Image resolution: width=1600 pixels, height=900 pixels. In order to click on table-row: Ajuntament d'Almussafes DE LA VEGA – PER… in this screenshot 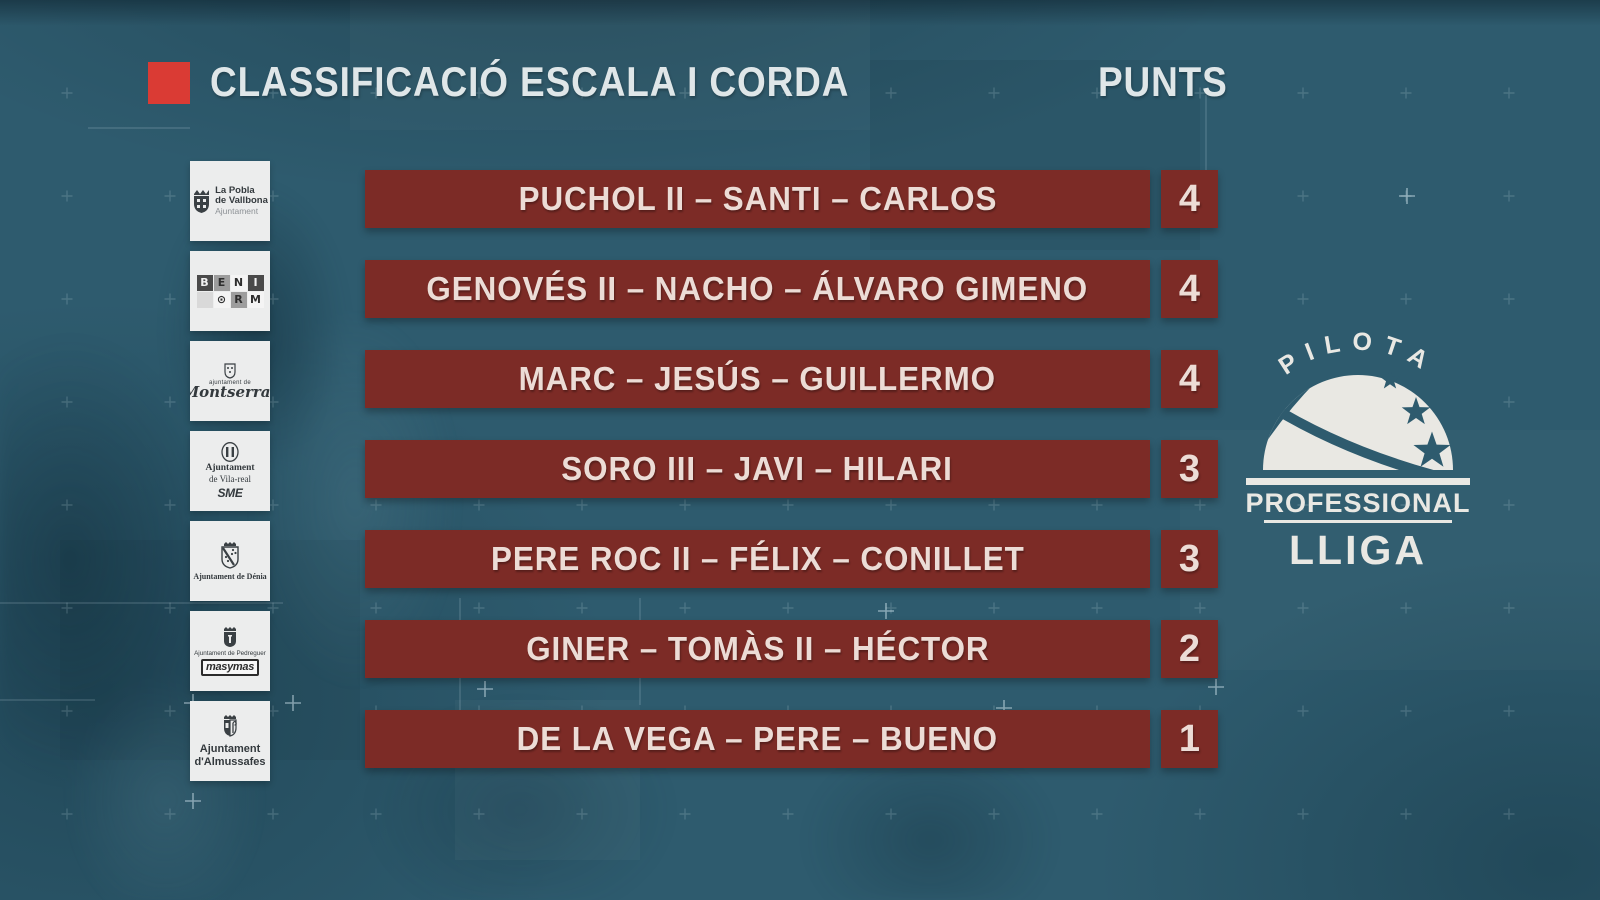, I will do `click(800, 741)`.